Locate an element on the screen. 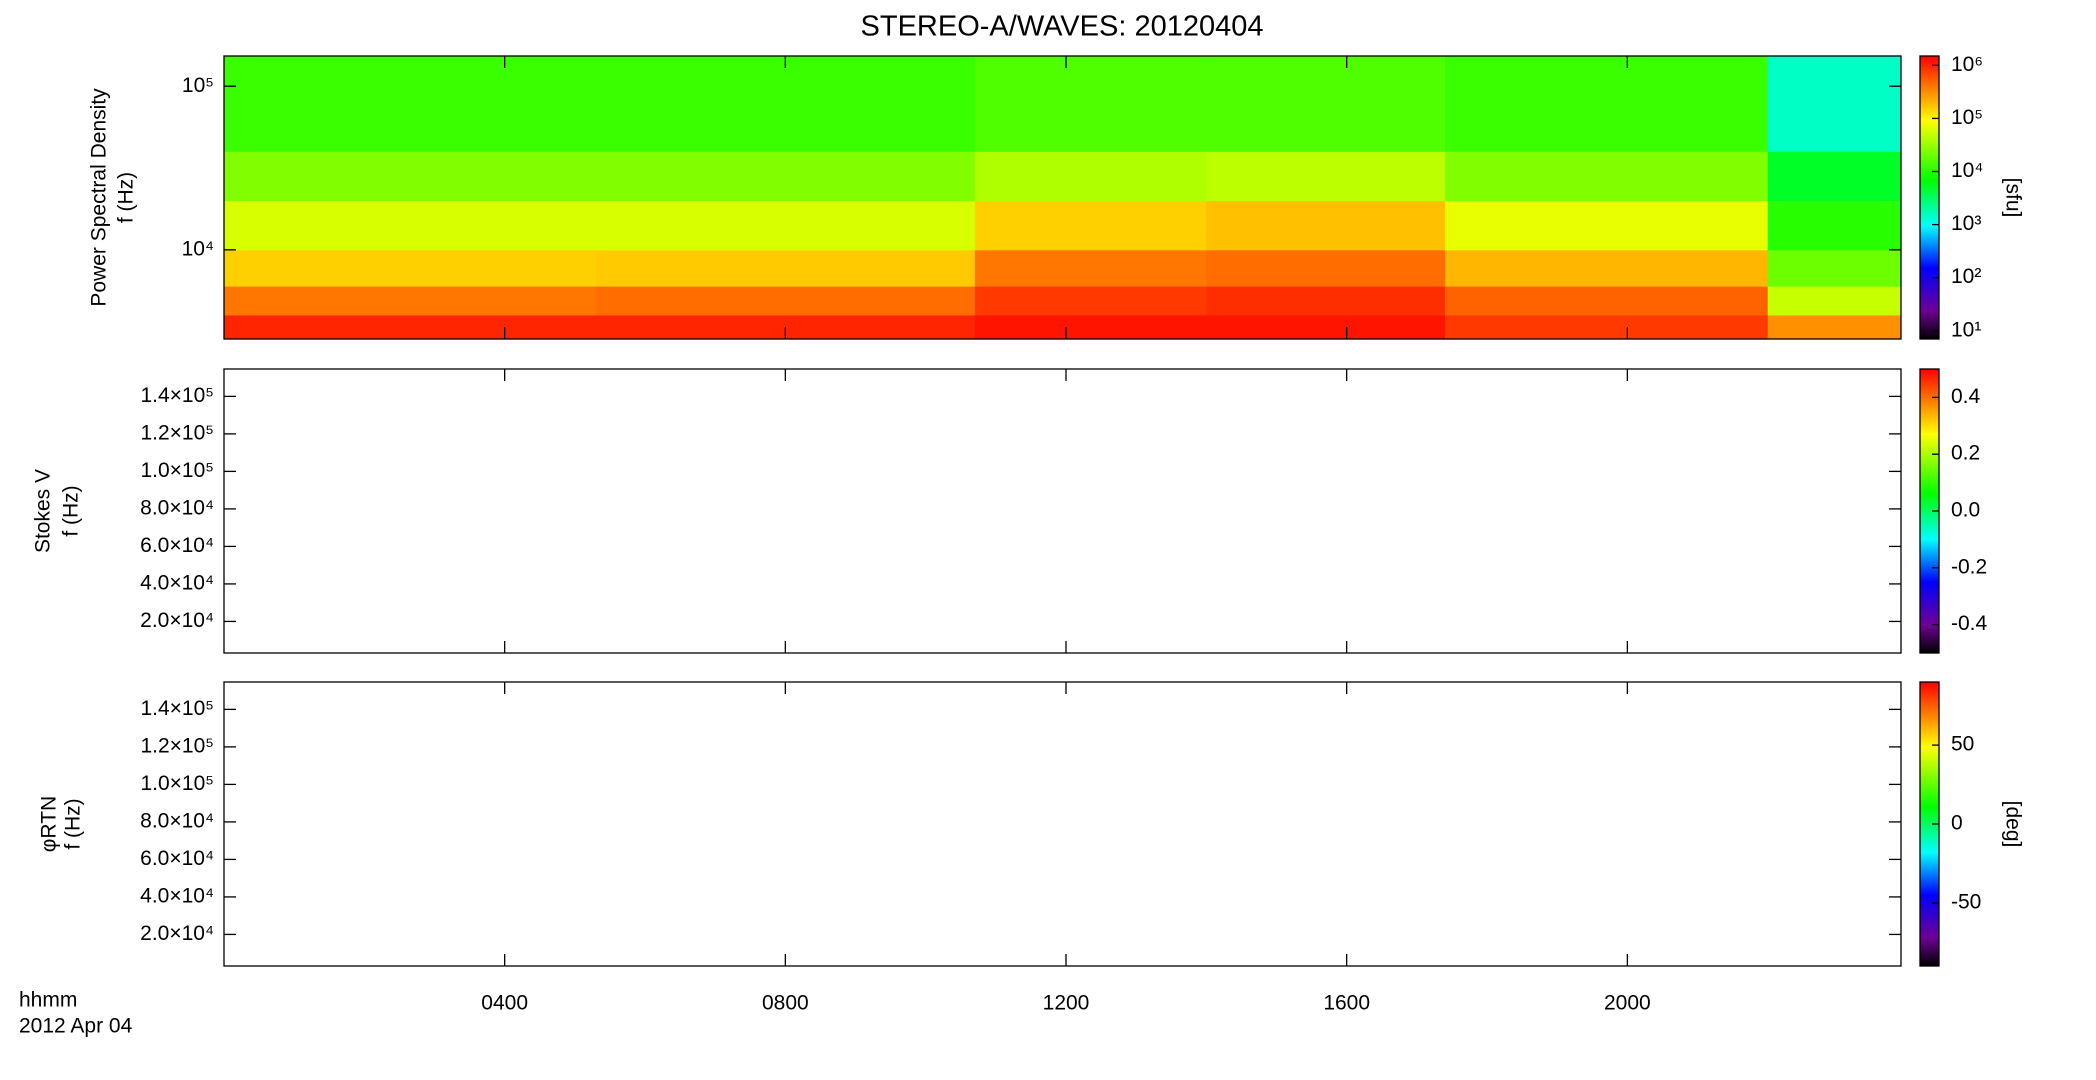 The width and height of the screenshot is (2096, 1080). colorbar-tick-label: 10⁵ is located at coordinates (1967, 117).